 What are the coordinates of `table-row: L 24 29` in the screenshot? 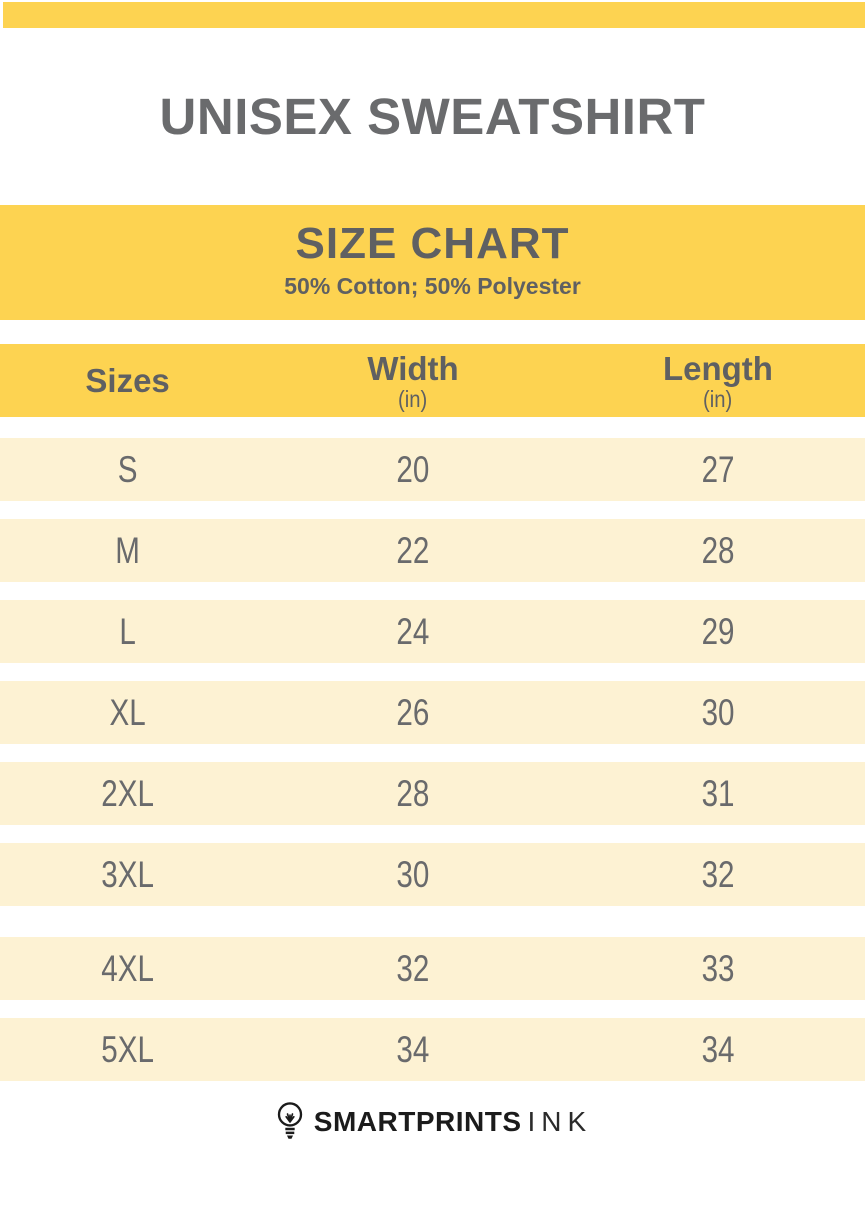 It's located at (432, 631).